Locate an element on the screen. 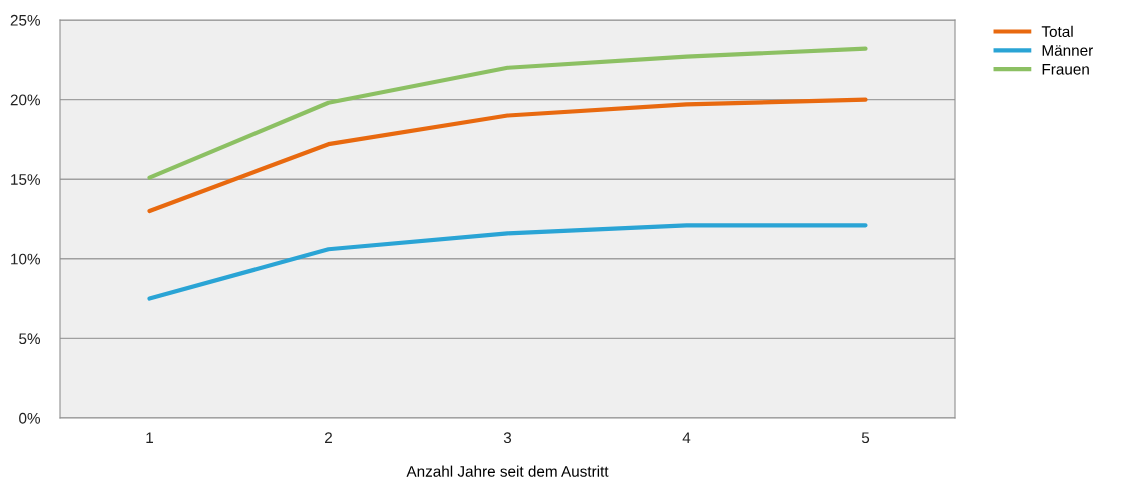 The image size is (1126, 483). y-tick-label: 0% is located at coordinates (30, 418).